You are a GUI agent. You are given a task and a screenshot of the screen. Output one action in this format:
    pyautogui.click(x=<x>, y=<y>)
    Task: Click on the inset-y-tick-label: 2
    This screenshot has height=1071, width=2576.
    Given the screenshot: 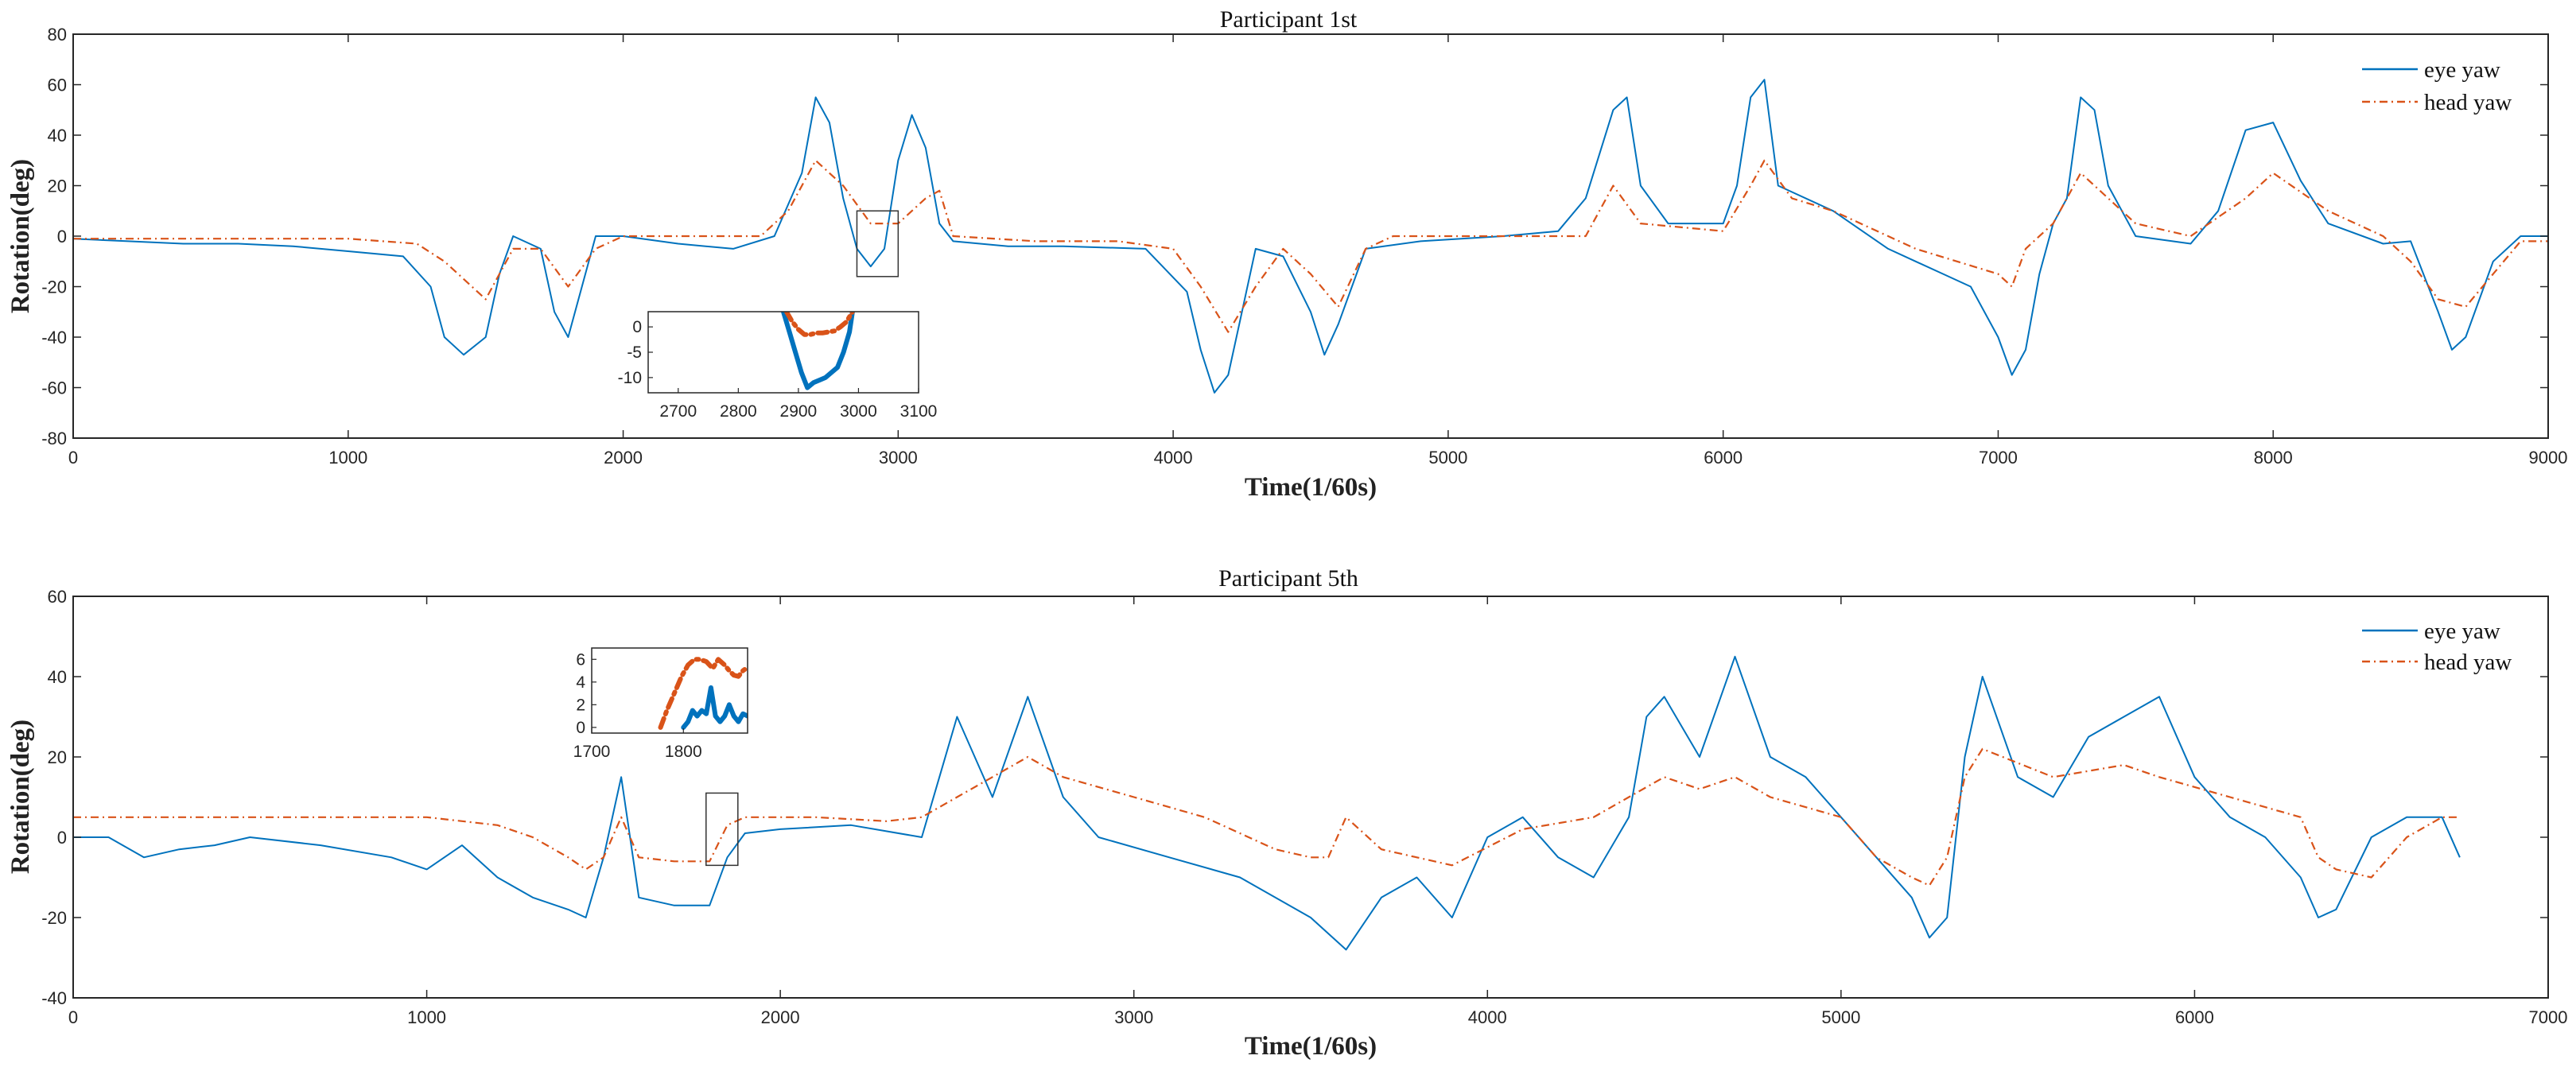 What is the action you would take?
    pyautogui.click(x=580, y=705)
    